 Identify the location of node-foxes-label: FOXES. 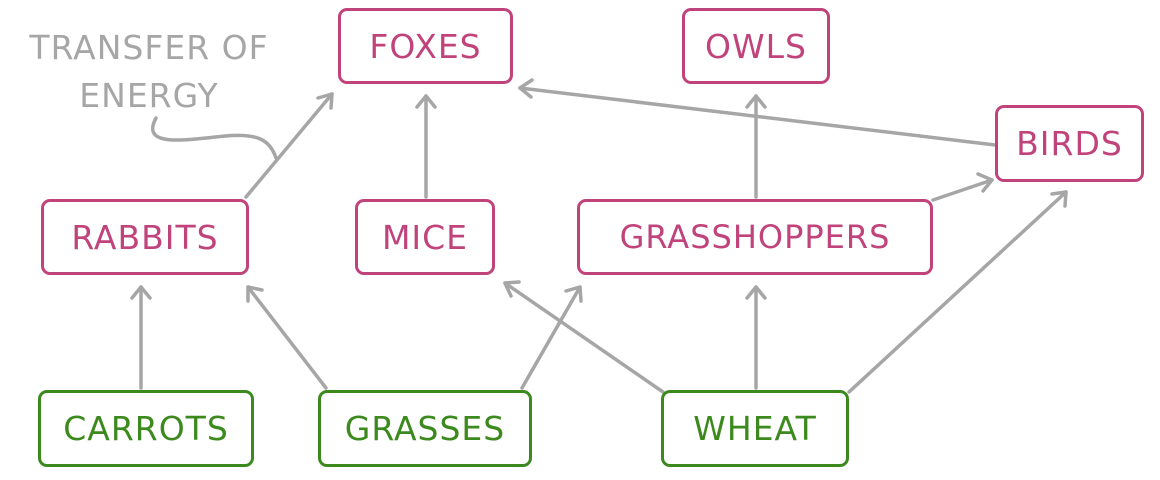
(425, 46).